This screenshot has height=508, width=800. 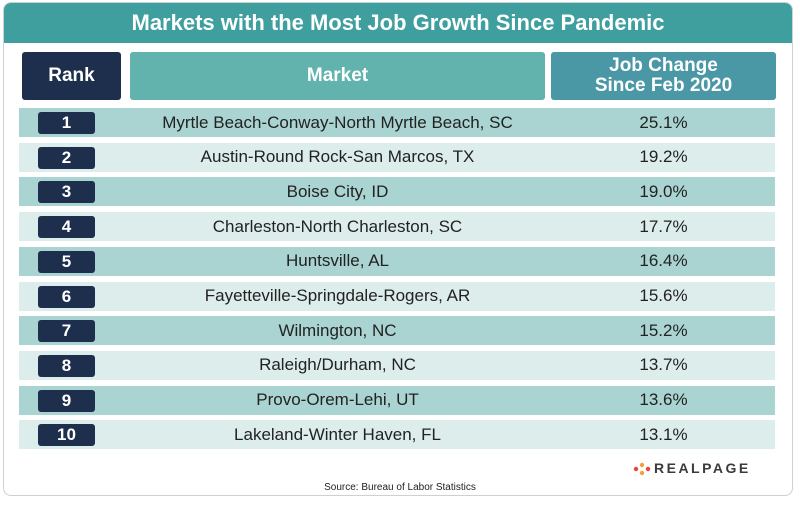 What do you see at coordinates (663, 226) in the screenshot?
I see `job-change: 17.7%` at bounding box center [663, 226].